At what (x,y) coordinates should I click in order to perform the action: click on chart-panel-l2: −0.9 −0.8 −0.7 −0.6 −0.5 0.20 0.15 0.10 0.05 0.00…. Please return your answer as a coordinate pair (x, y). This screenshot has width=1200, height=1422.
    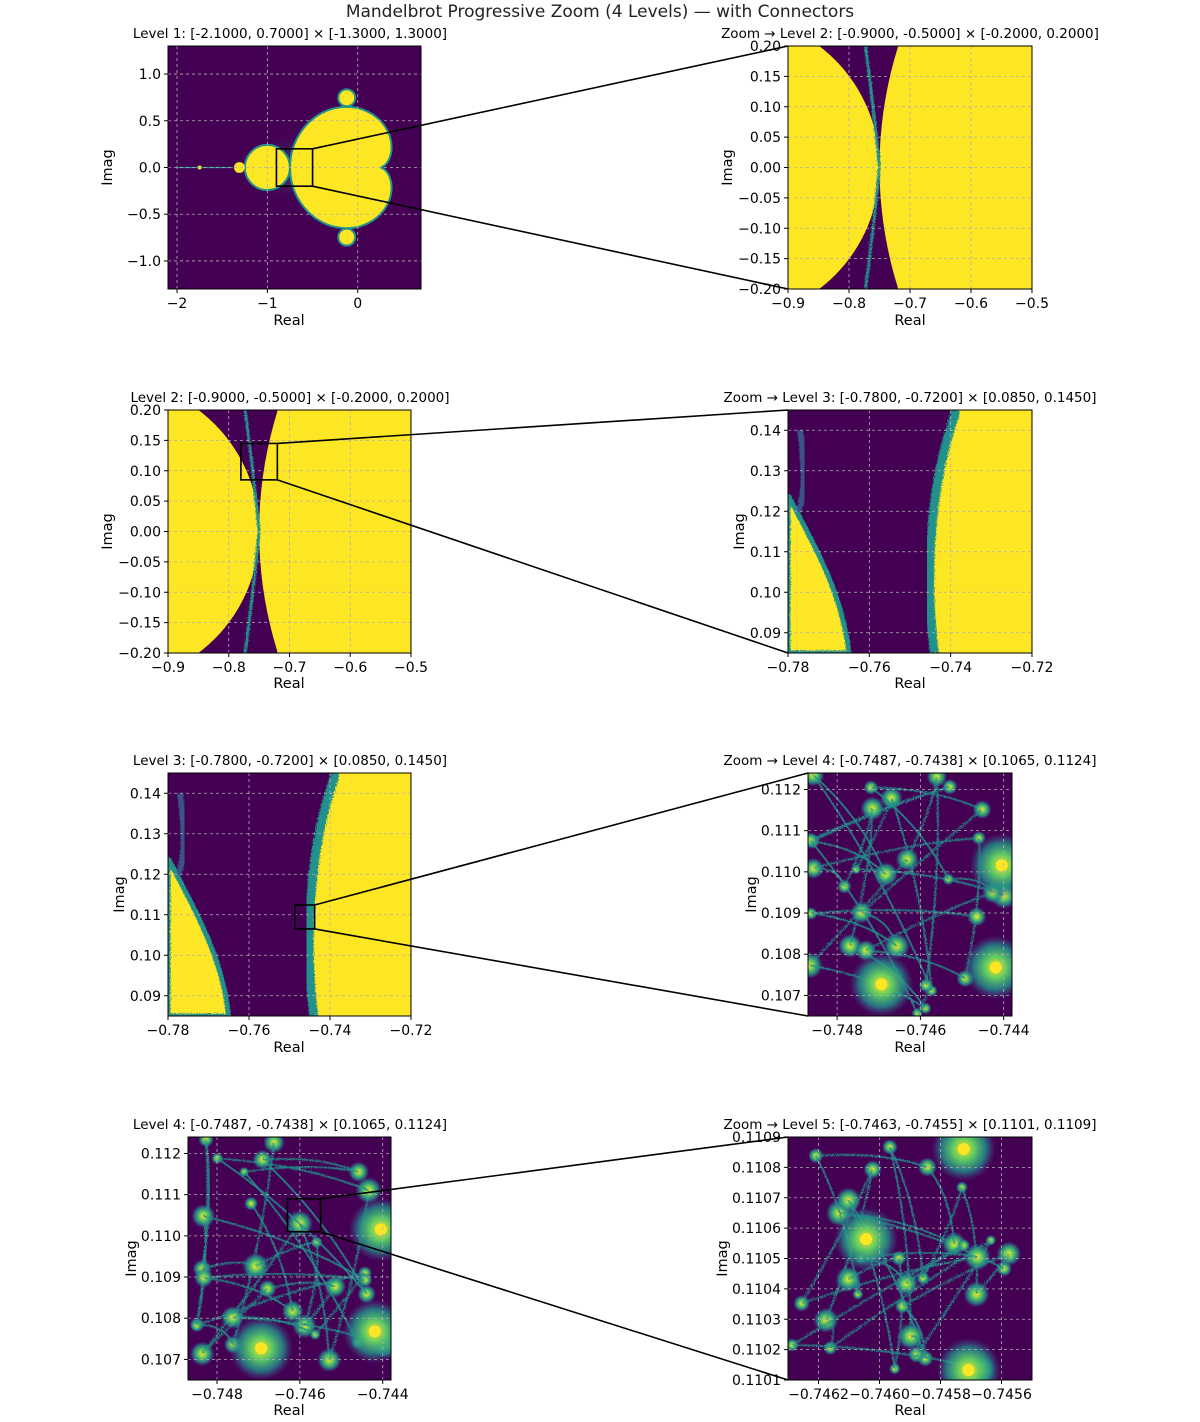
    Looking at the image, I should click on (275, 541).